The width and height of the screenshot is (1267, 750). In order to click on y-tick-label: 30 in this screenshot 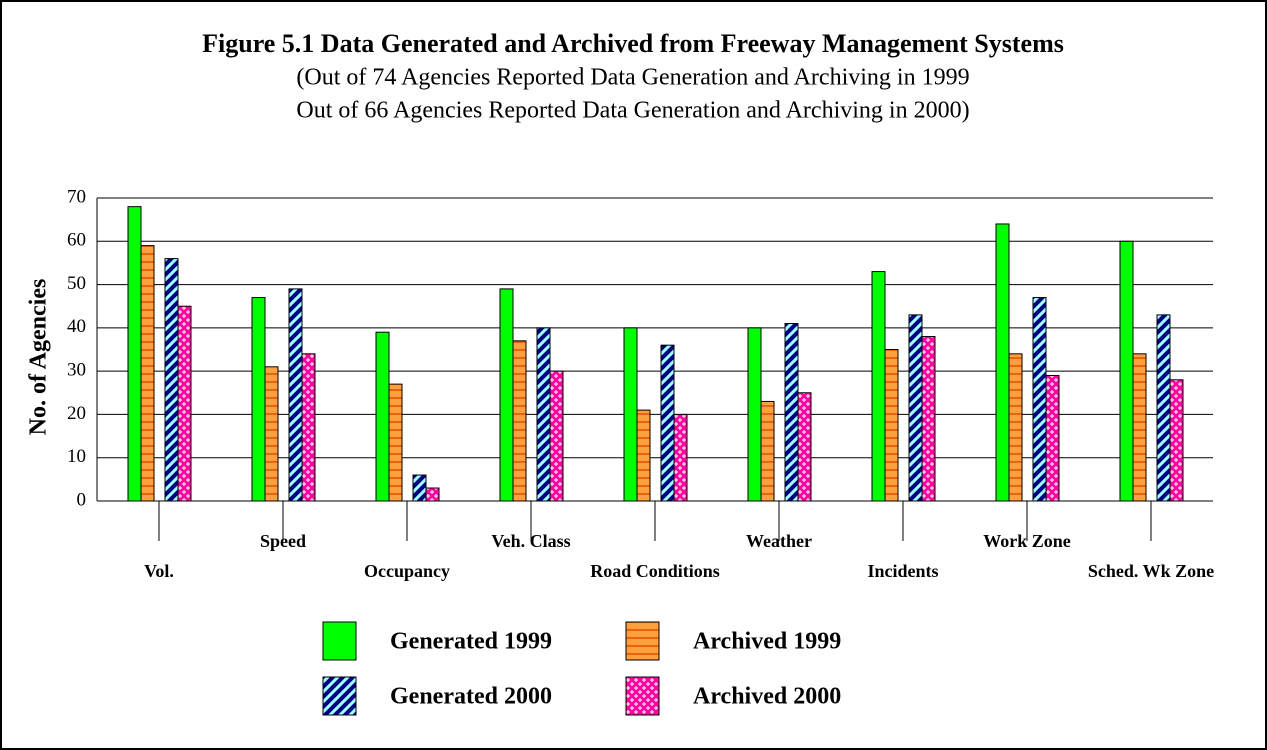, I will do `click(76, 370)`.